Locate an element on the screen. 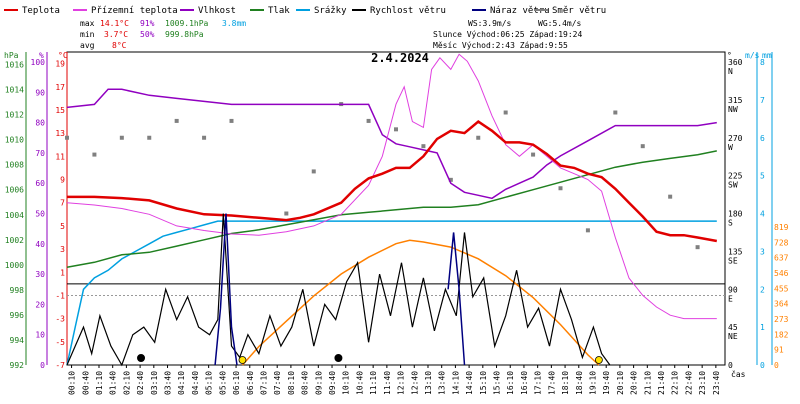  tick-percent: 30 is located at coordinates (40, 274).